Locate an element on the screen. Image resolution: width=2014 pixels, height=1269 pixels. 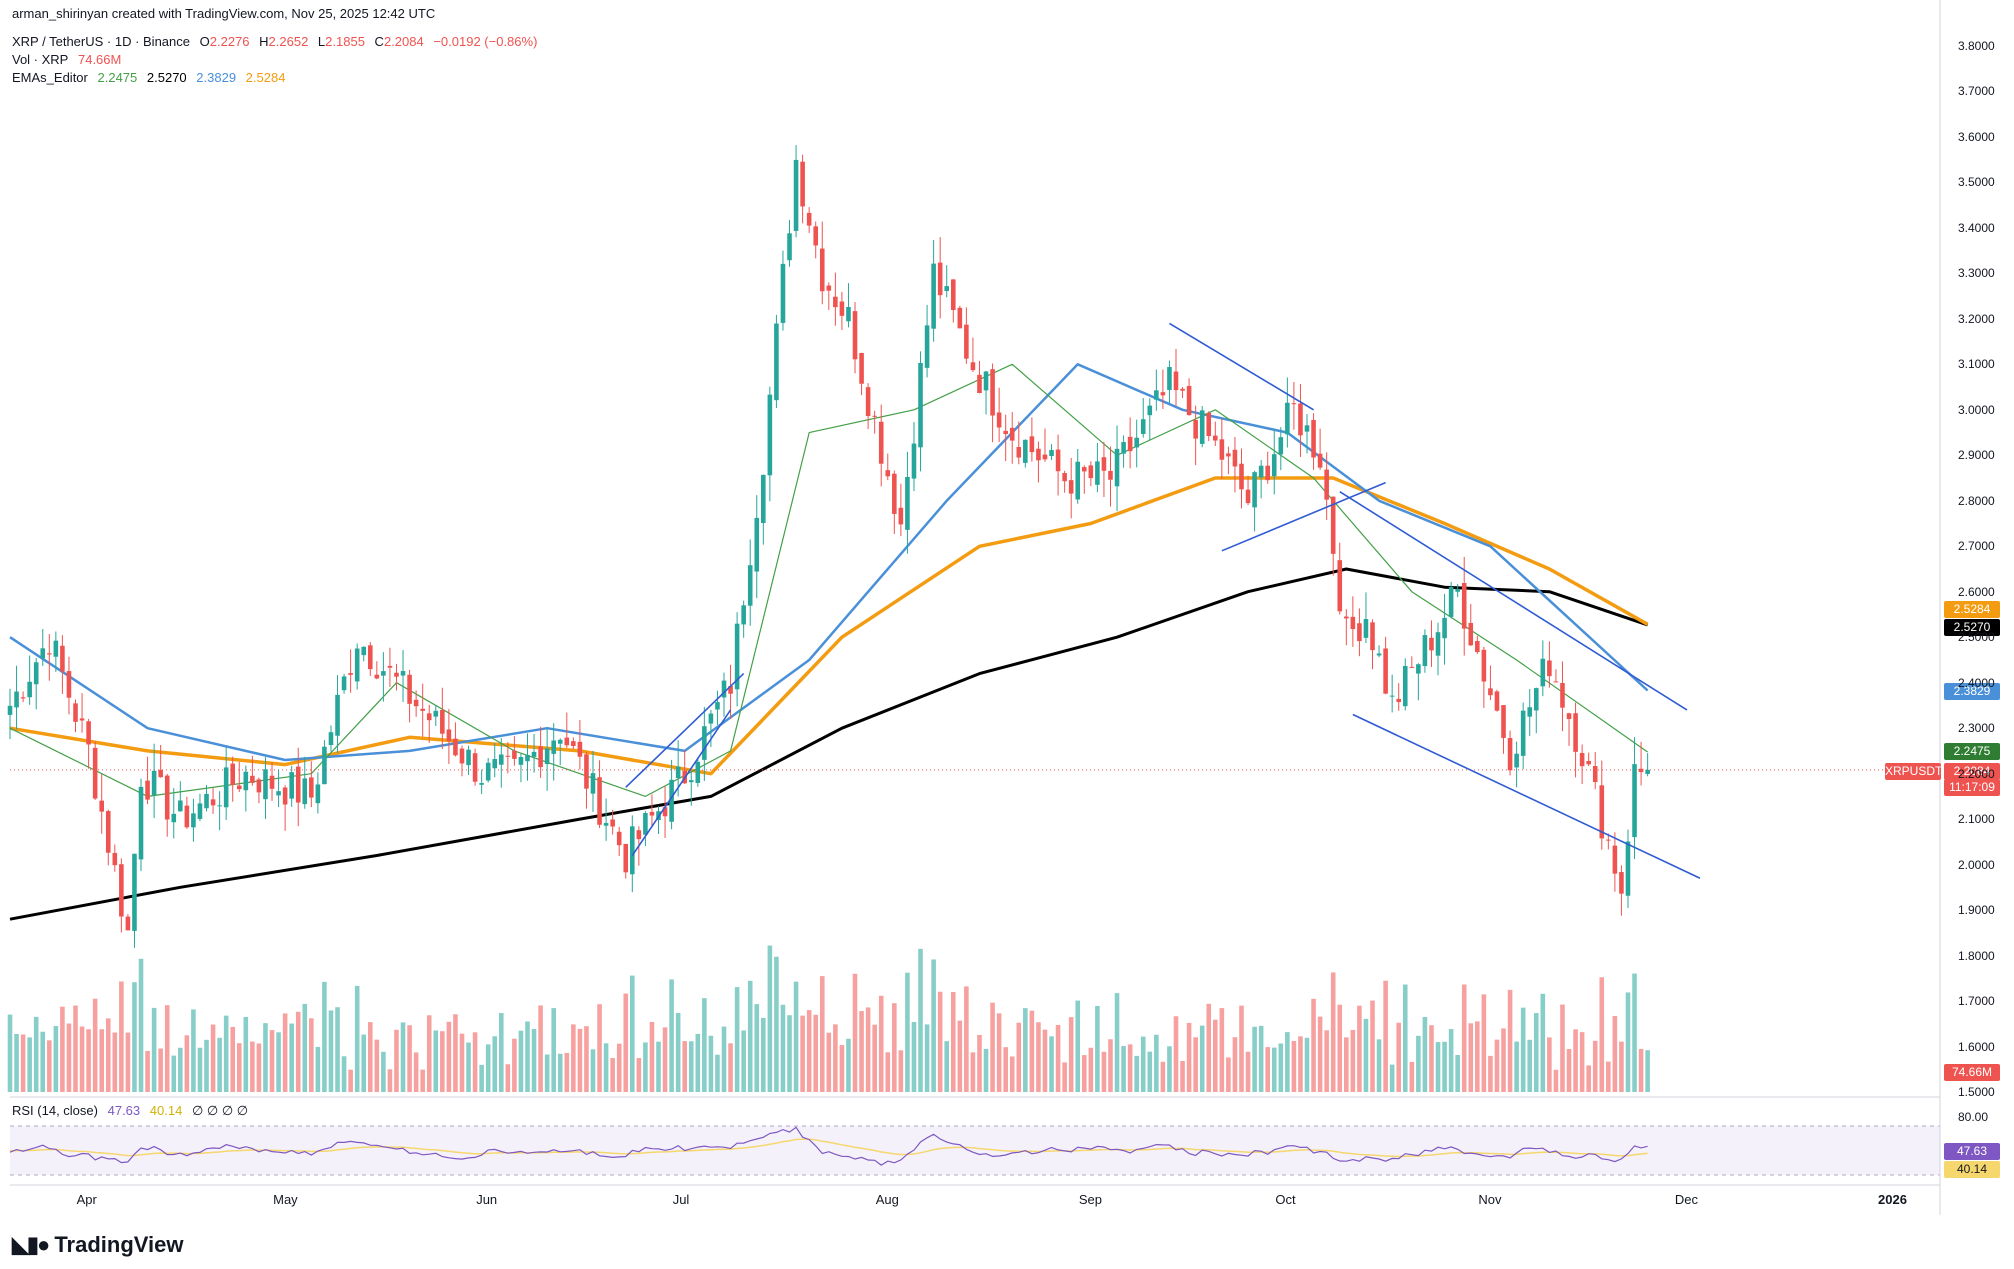
legend-vol: 74.66M is located at coordinates (99, 59).